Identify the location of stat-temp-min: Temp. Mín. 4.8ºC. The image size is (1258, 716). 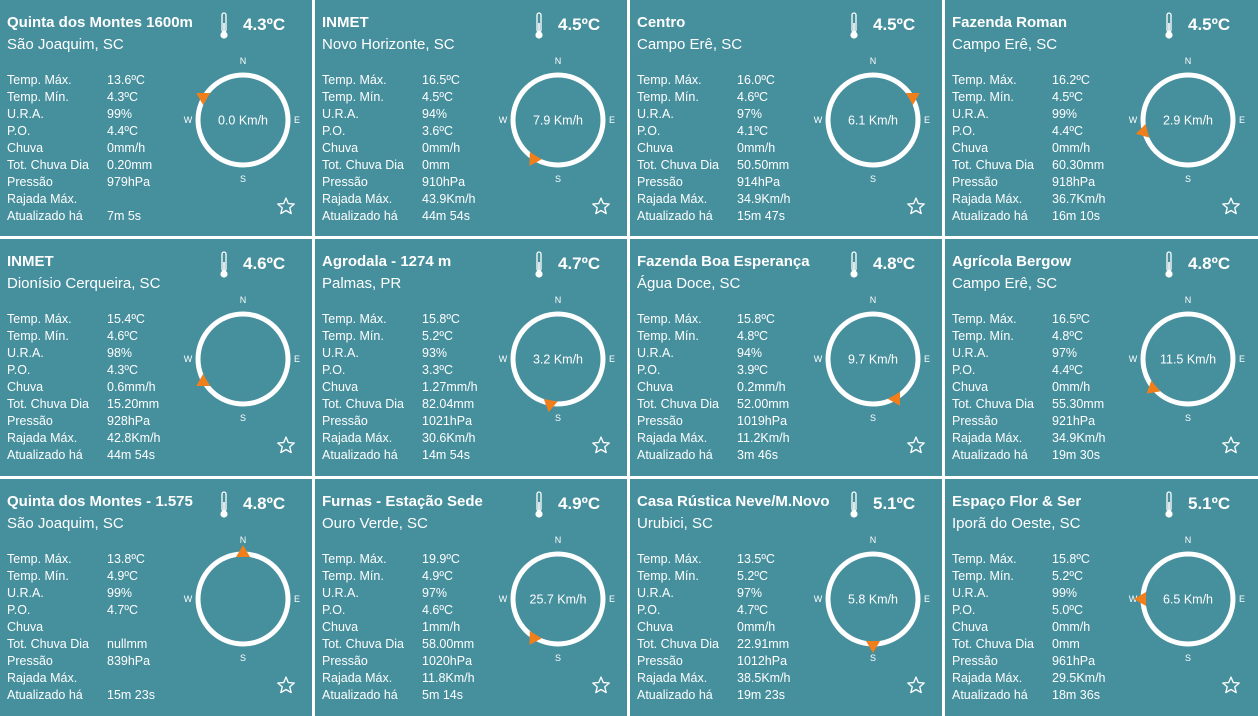
(726, 336).